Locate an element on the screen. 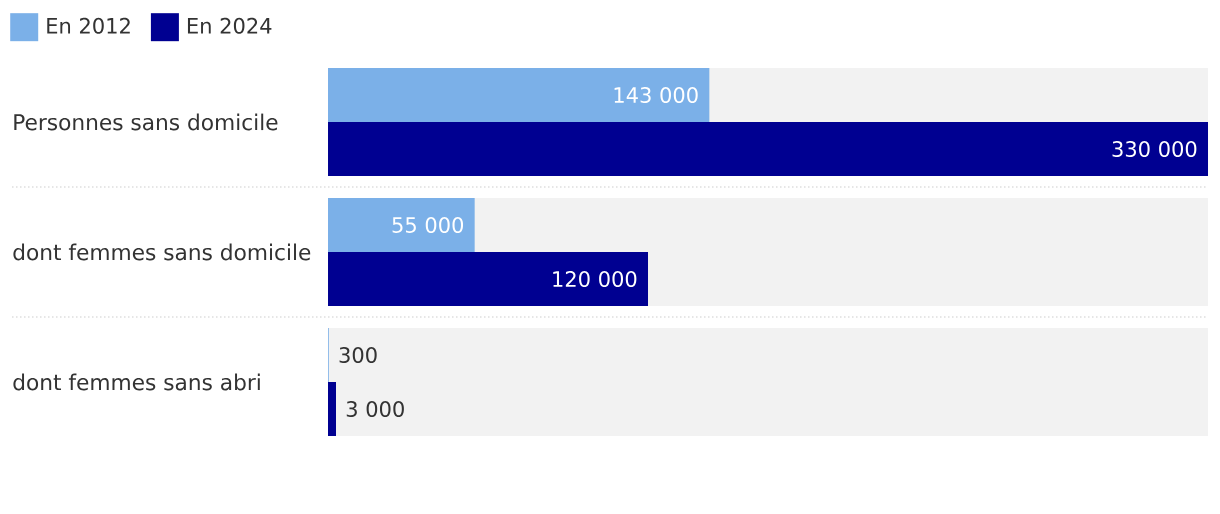  legend-label: En 2012 is located at coordinates (88, 25).